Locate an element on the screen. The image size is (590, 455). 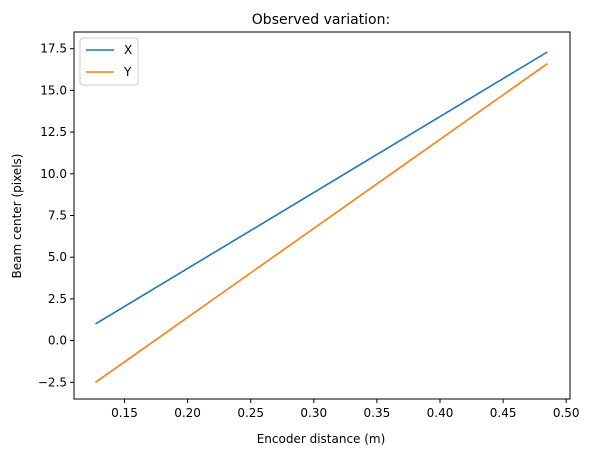
legend-label-x: X is located at coordinates (128, 50).